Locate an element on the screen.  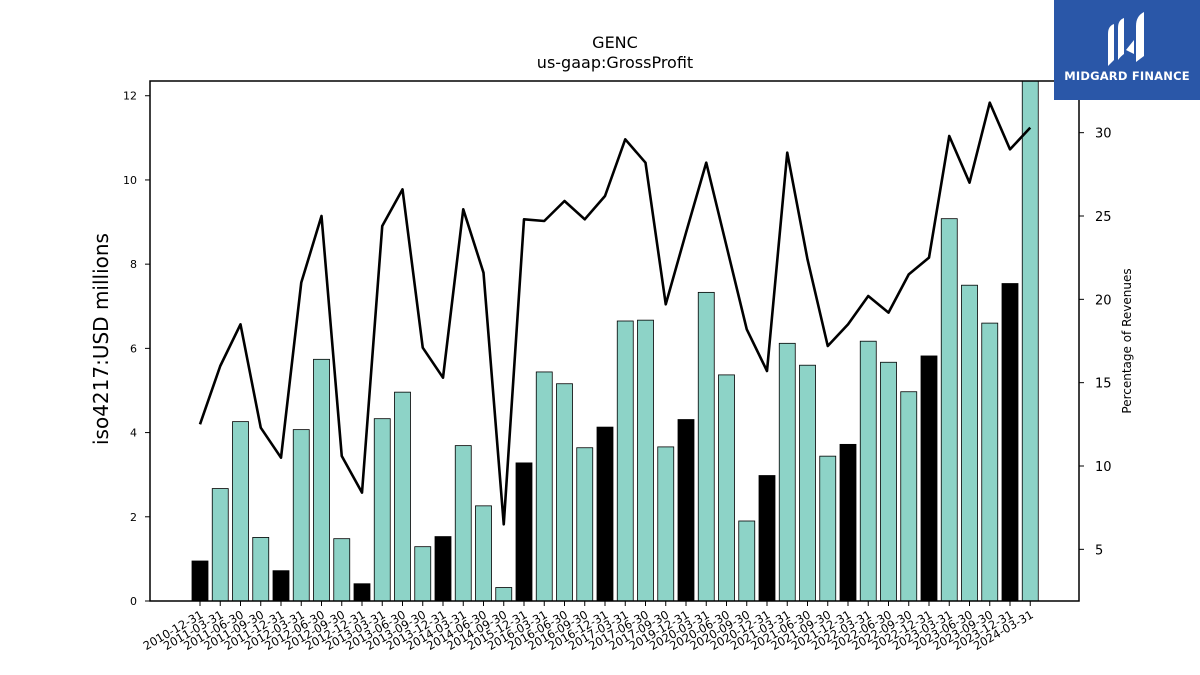
left-axis-ticks: 0 2 4 6 8 10 12 is located at coordinates (136, 349).